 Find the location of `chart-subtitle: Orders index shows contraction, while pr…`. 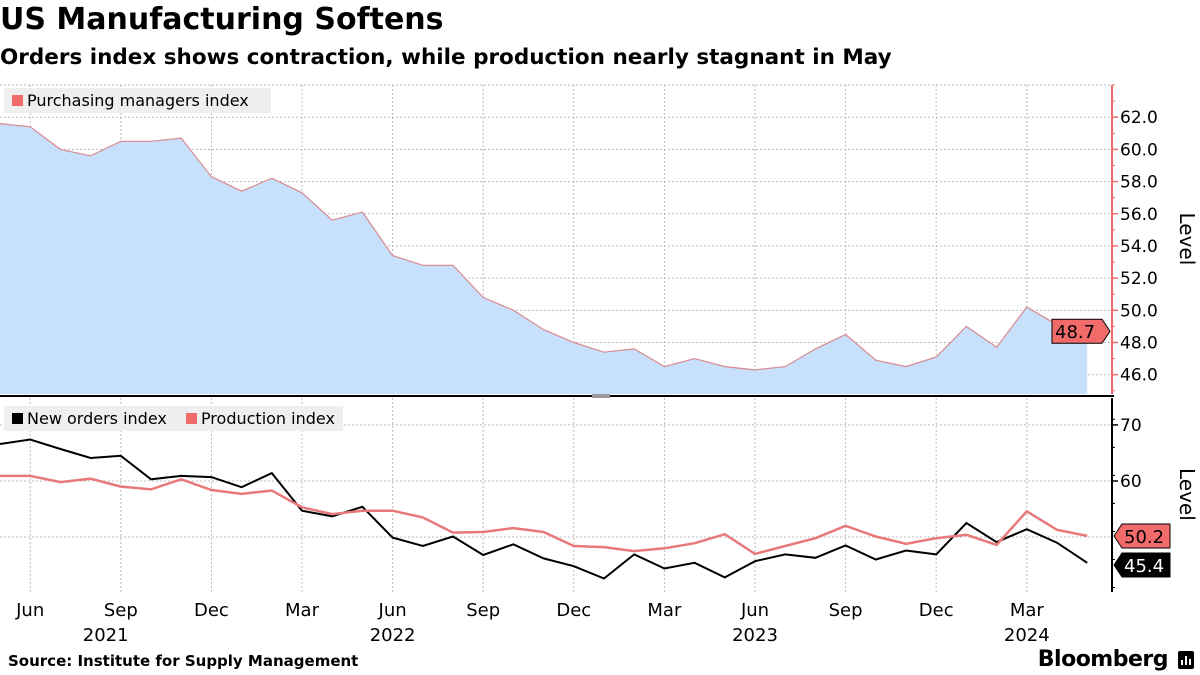

chart-subtitle: Orders index shows contraction, while pr… is located at coordinates (446, 57).